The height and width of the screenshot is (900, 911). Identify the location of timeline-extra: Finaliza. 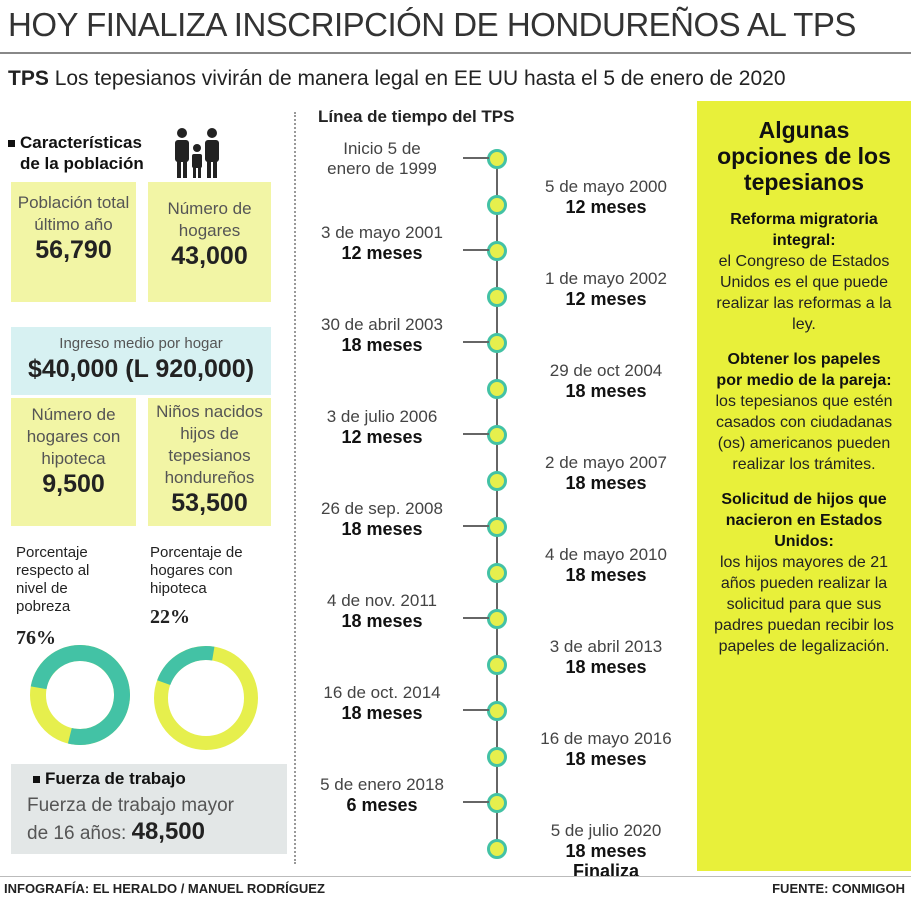
(605, 871).